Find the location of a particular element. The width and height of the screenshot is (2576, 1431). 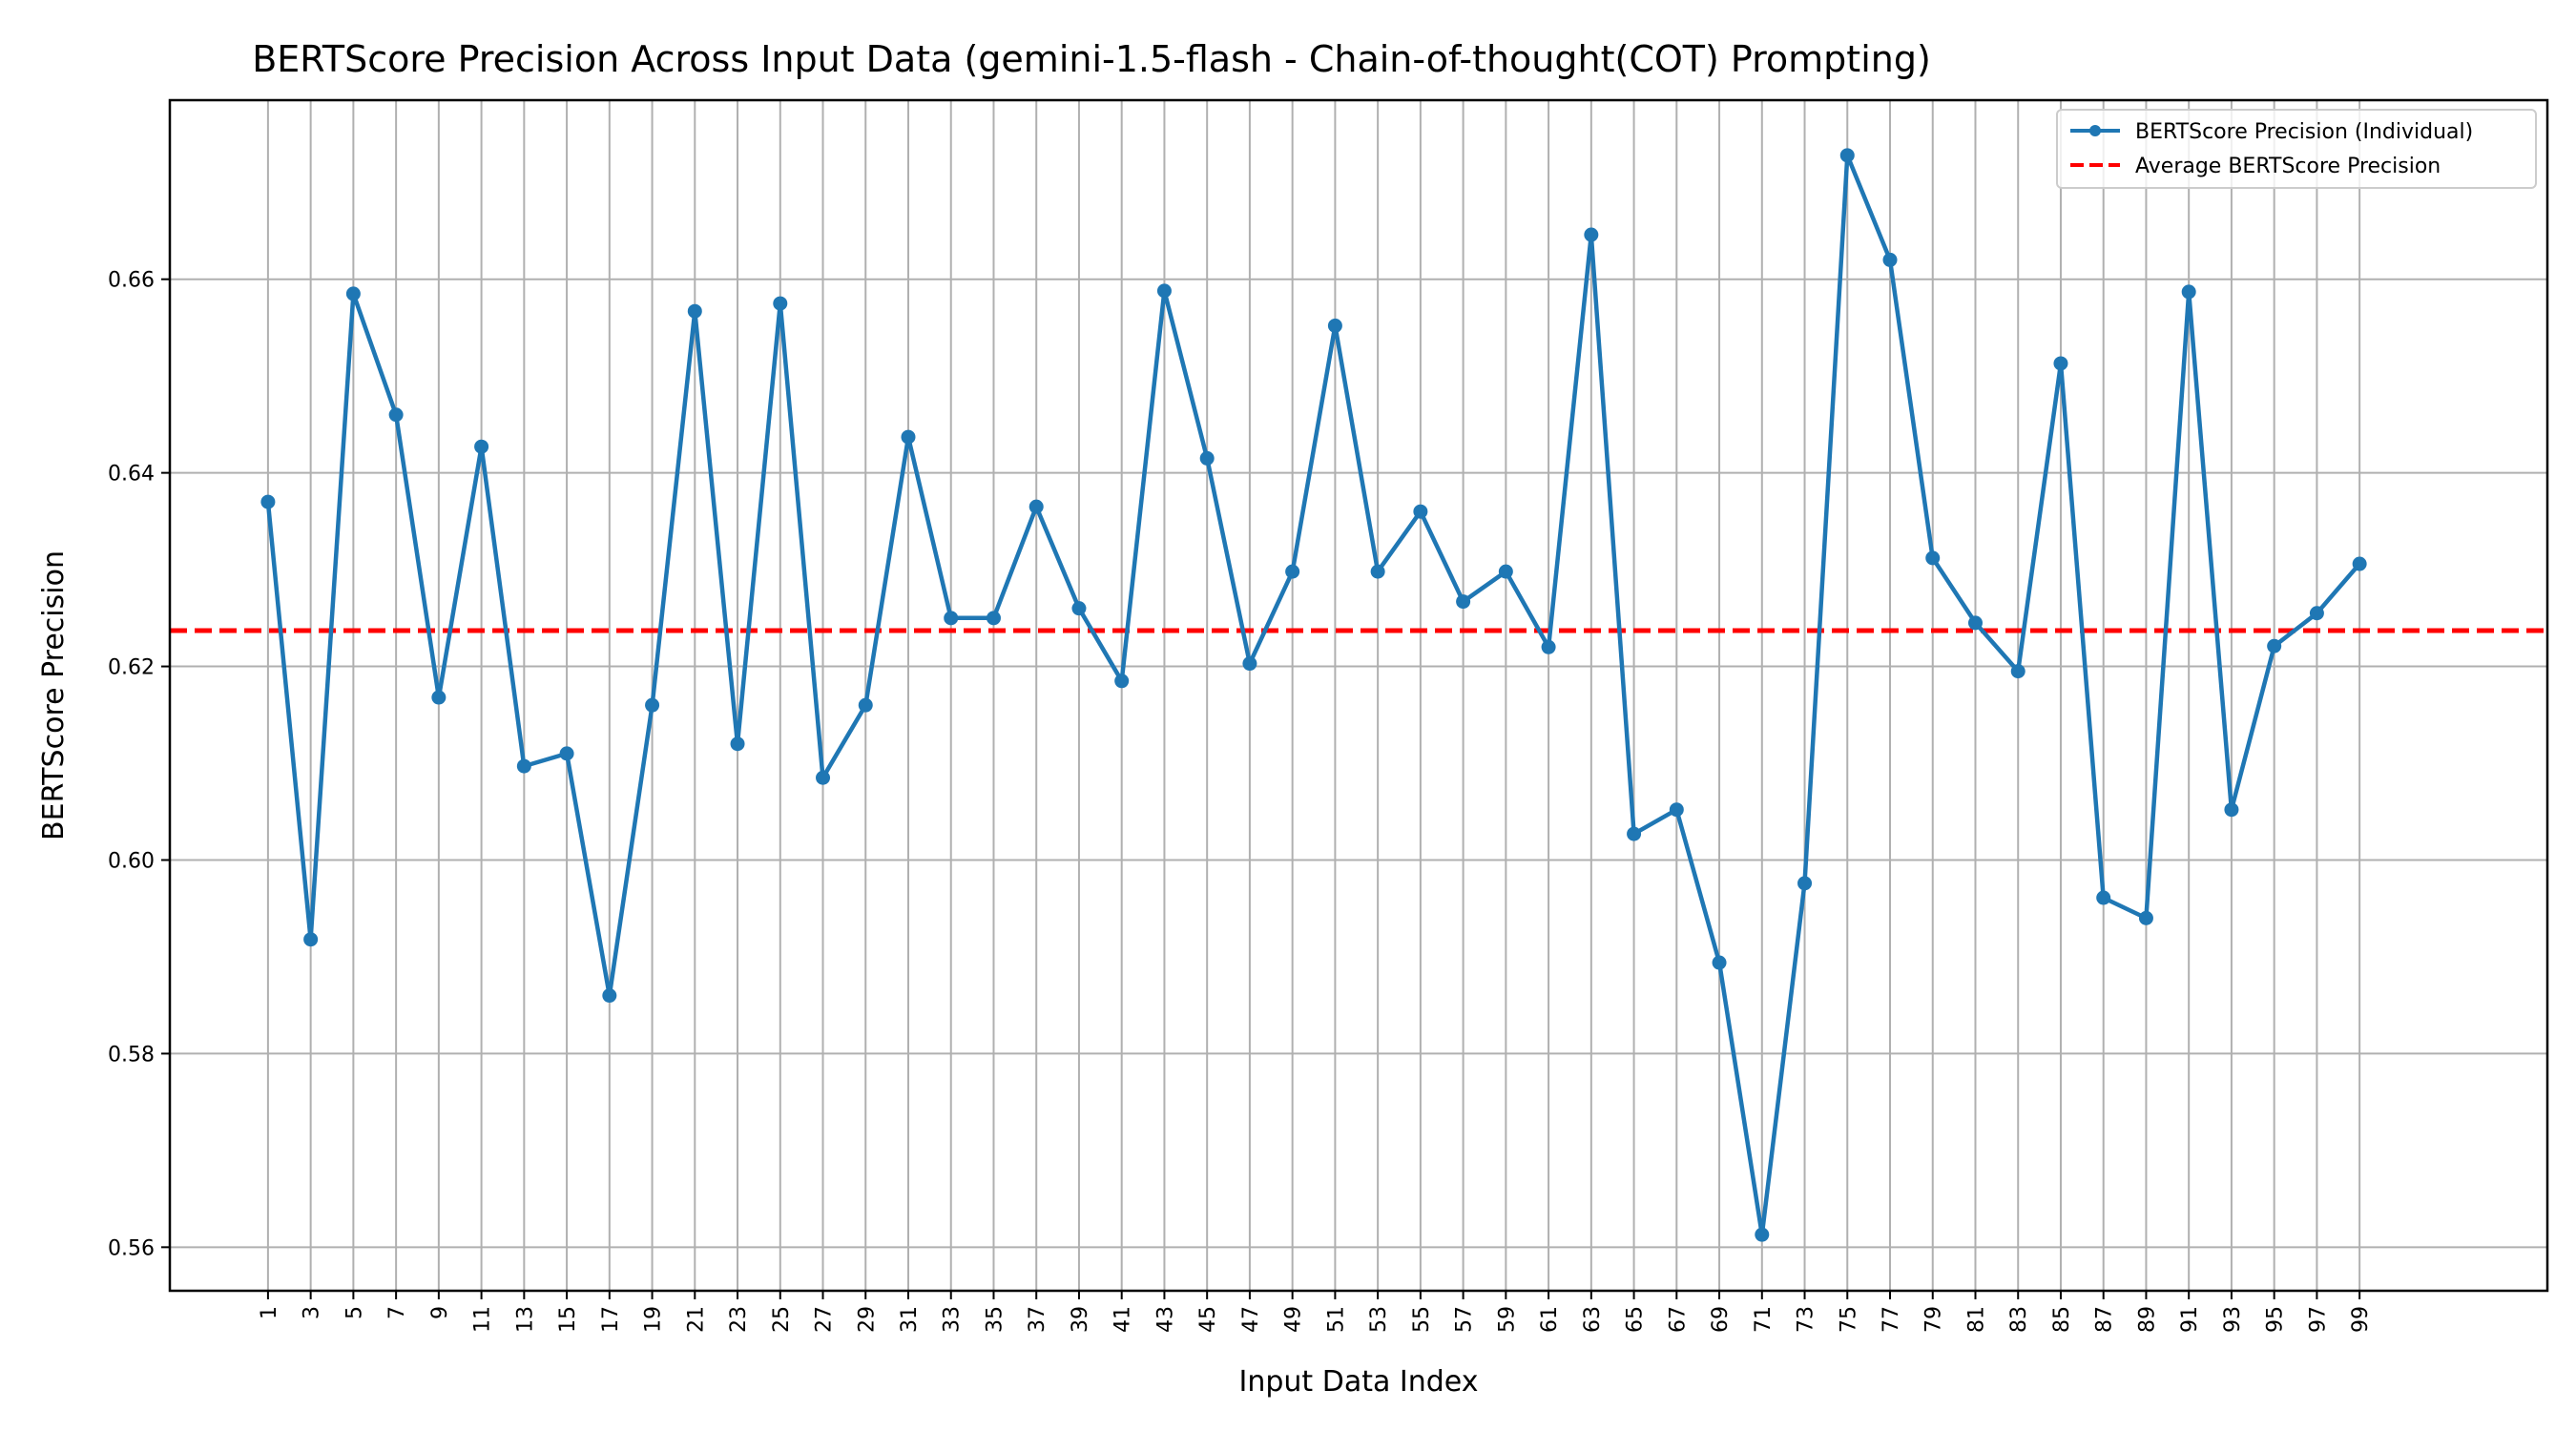

x-tick-label: 99 is located at coordinates (2361, 1319).